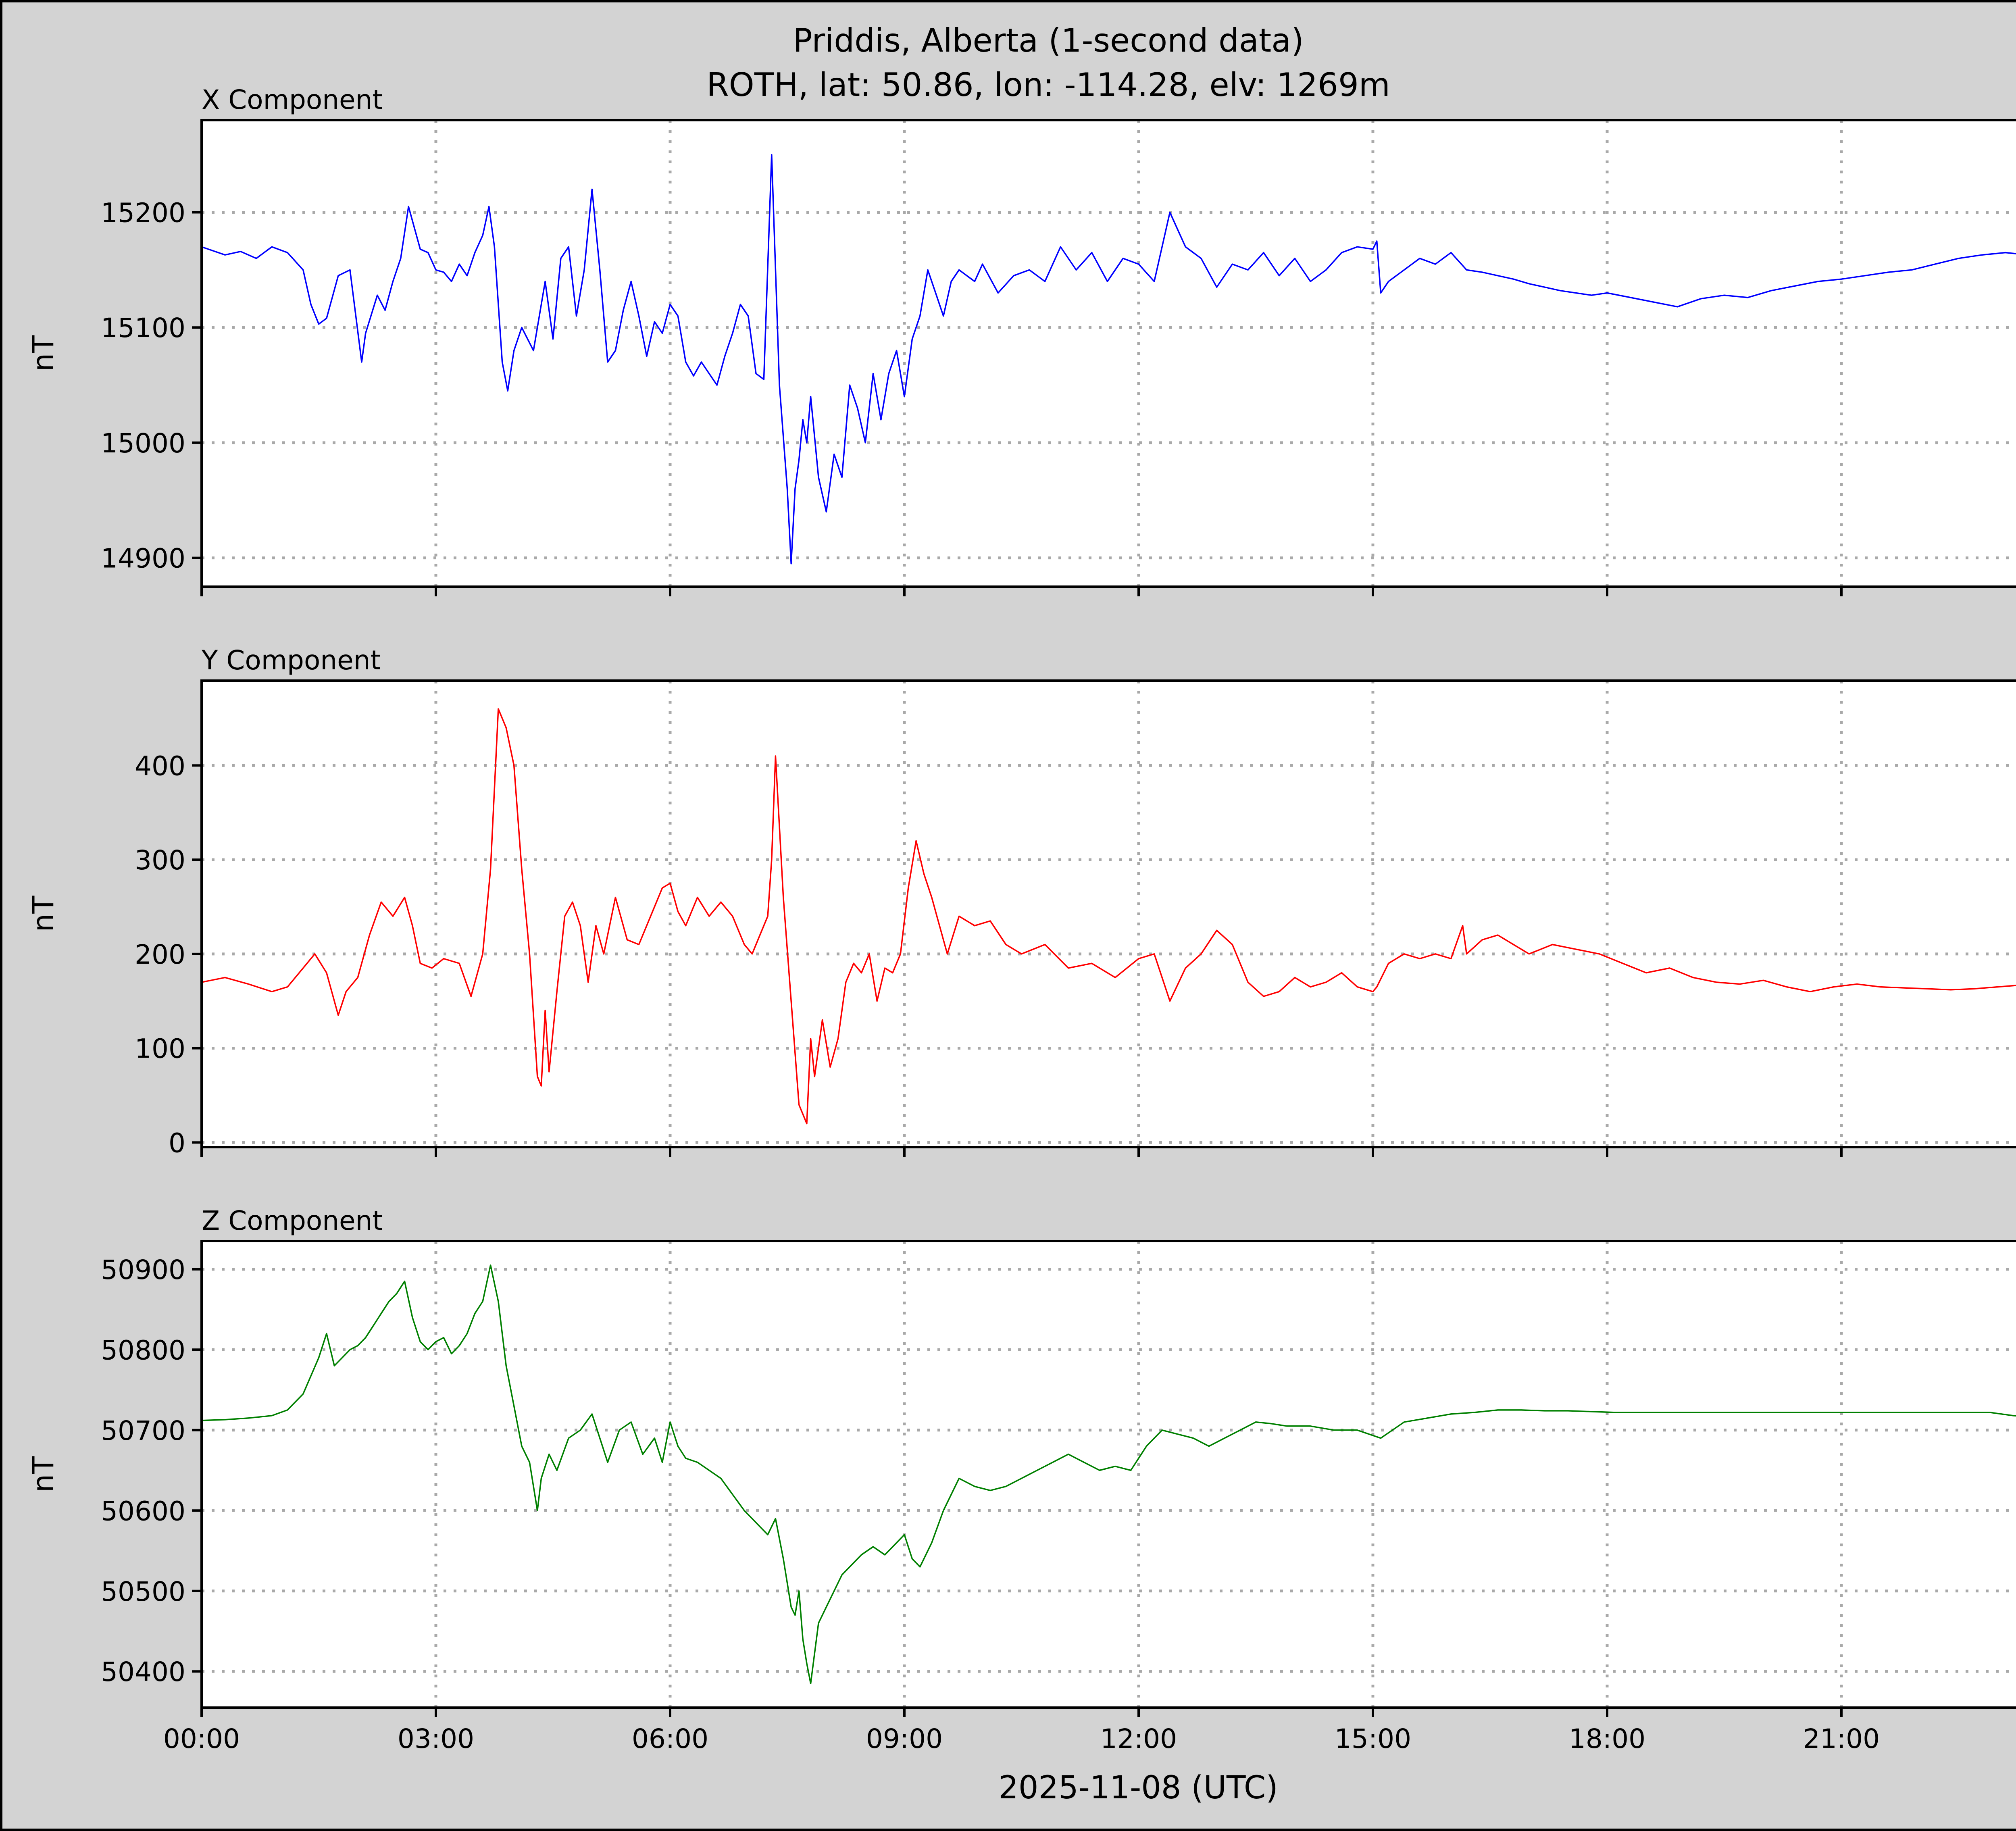  Describe the element at coordinates (143, 1511) in the screenshot. I see `y-tick-label: 50600` at that location.